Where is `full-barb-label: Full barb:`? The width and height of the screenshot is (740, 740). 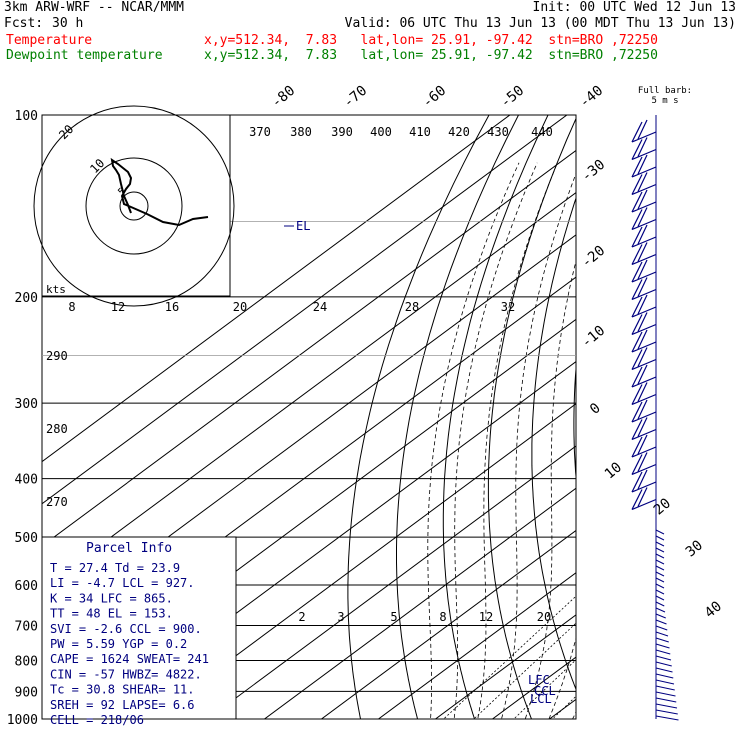
full-barb-label: Full barb: is located at coordinates (665, 91).